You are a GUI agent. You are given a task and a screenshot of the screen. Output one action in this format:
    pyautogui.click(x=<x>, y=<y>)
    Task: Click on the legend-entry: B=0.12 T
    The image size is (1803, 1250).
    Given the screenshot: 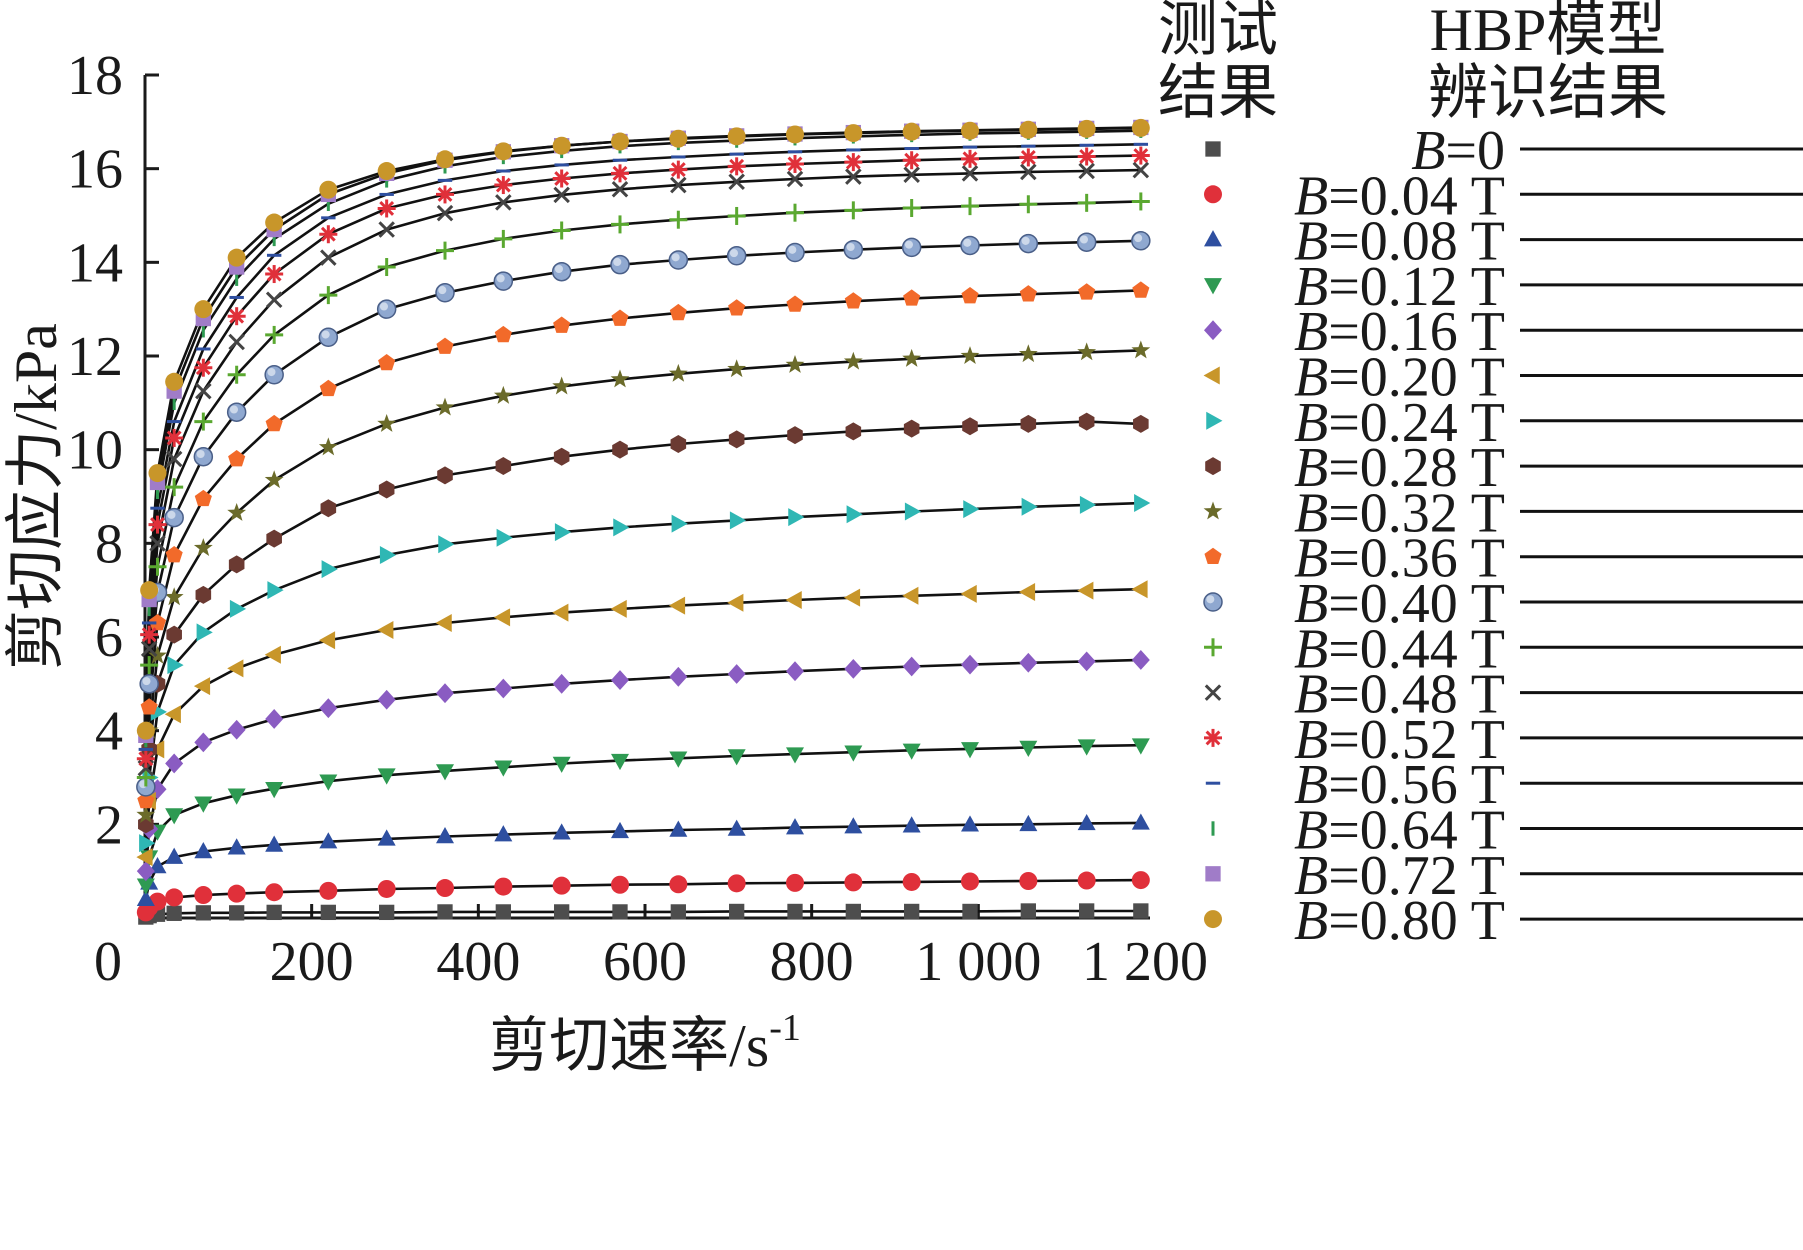 What is the action you would take?
    pyautogui.click(x=1503, y=287)
    